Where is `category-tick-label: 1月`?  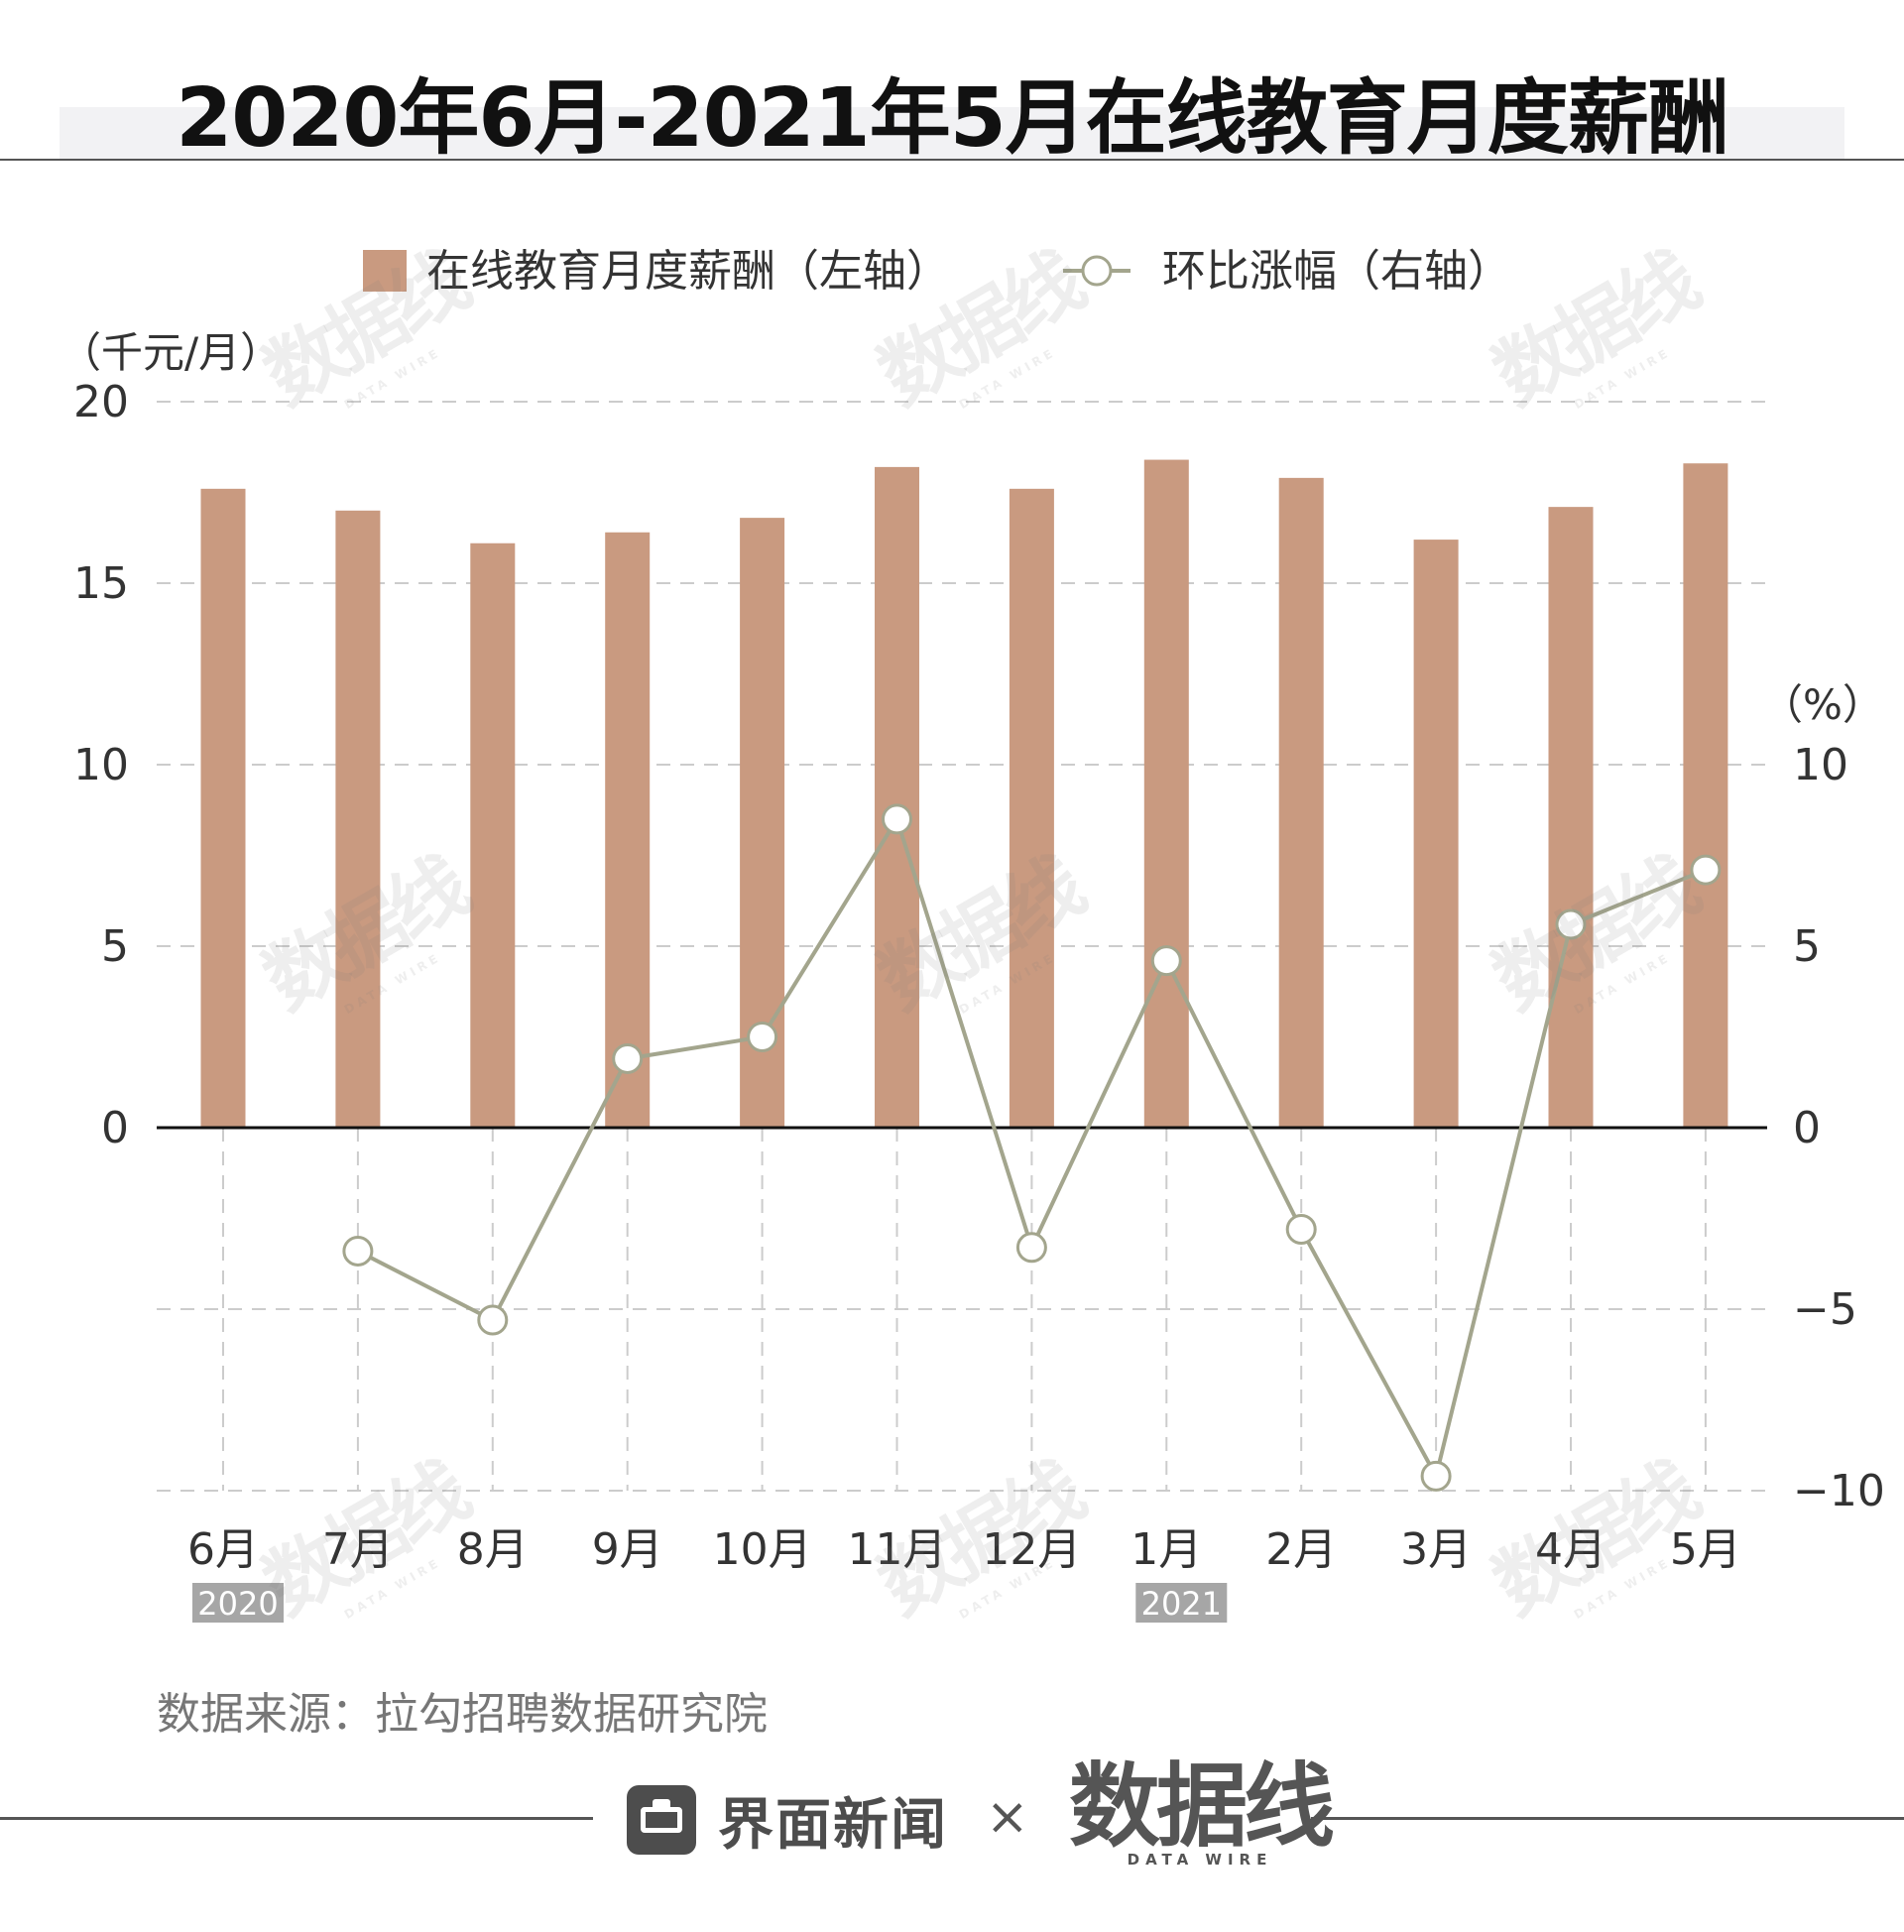 category-tick-label: 1月 is located at coordinates (1166, 1549).